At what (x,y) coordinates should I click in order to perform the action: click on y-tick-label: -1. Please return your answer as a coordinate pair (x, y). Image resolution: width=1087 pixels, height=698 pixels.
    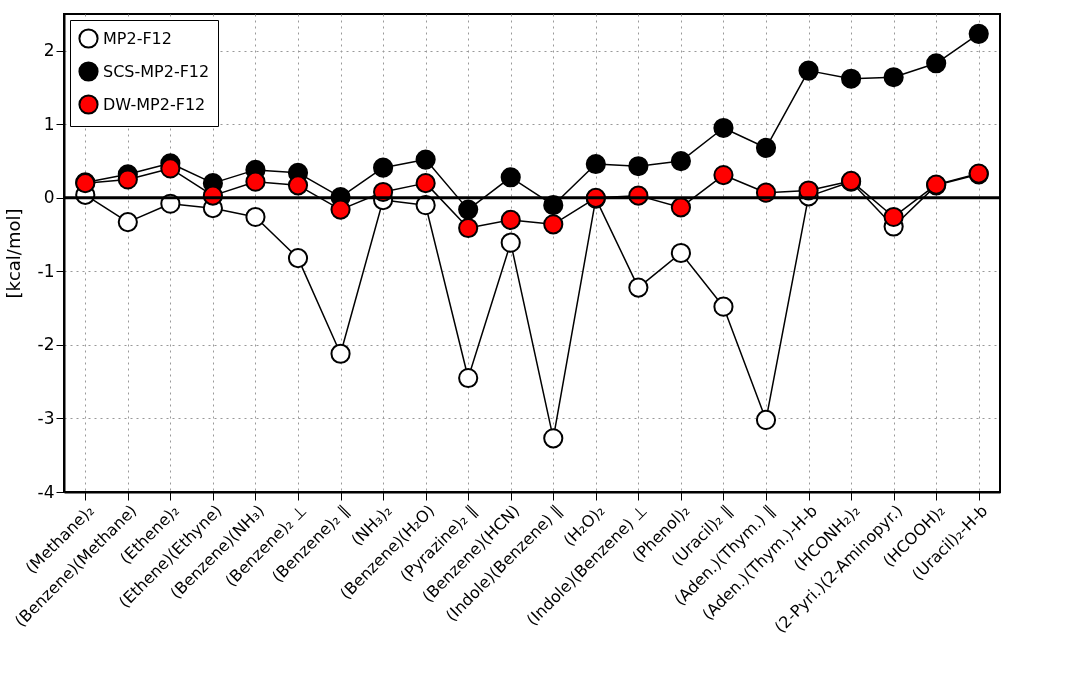
    Looking at the image, I should click on (46, 270).